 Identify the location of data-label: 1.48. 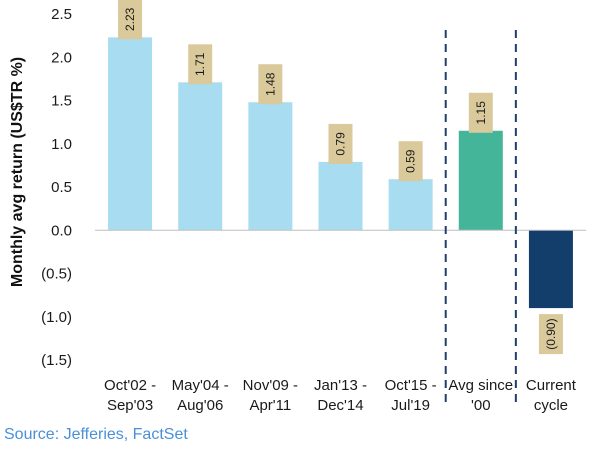
(270, 84).